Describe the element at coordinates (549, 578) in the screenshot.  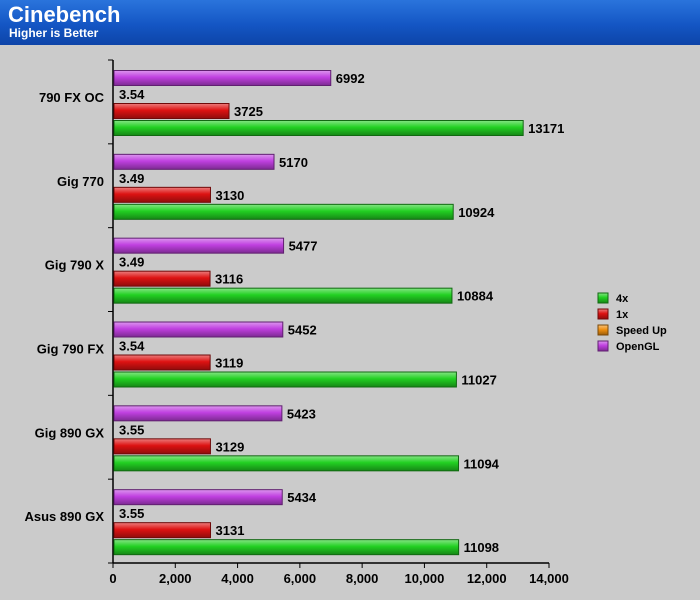
I see `x-tick-label: 14,000` at that location.